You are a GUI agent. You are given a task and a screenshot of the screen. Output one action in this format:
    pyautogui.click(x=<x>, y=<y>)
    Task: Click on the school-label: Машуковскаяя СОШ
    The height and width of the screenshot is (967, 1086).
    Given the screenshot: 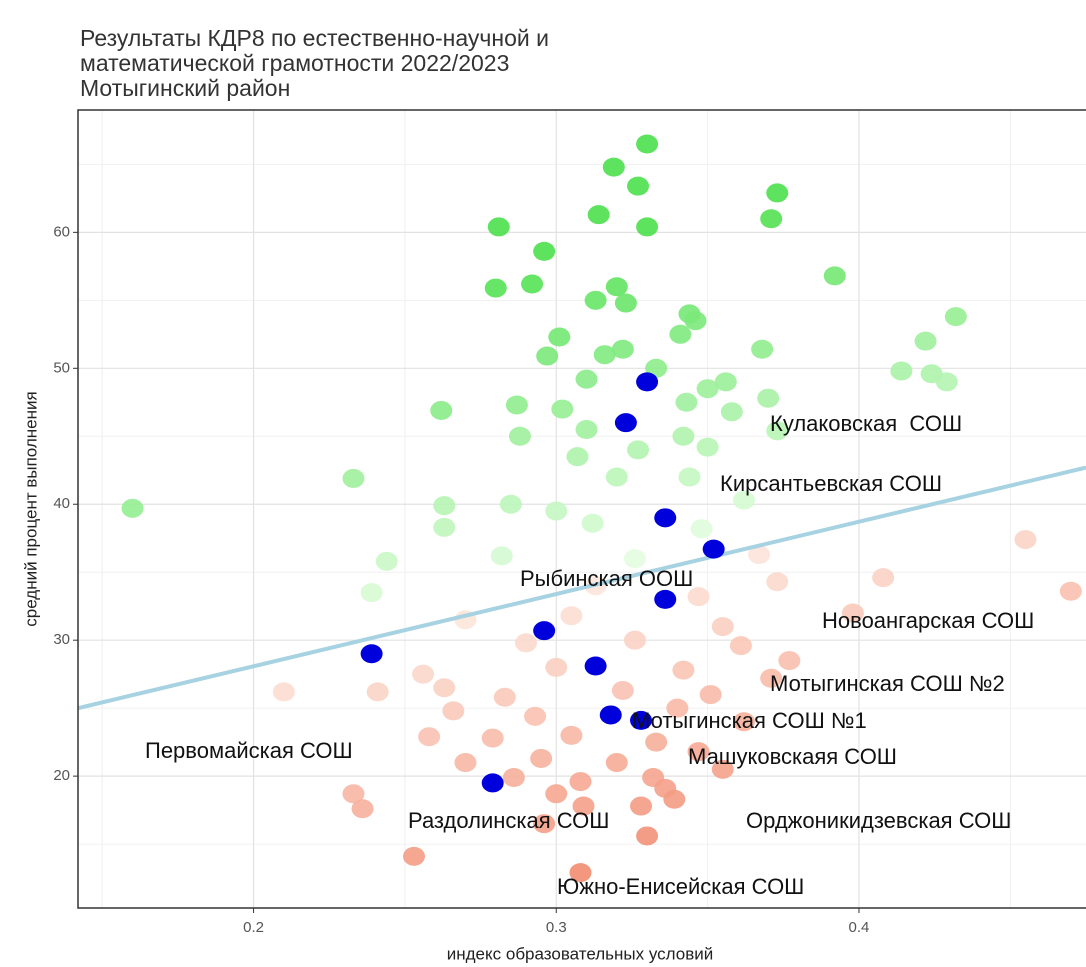 What is the action you would take?
    pyautogui.click(x=792, y=756)
    